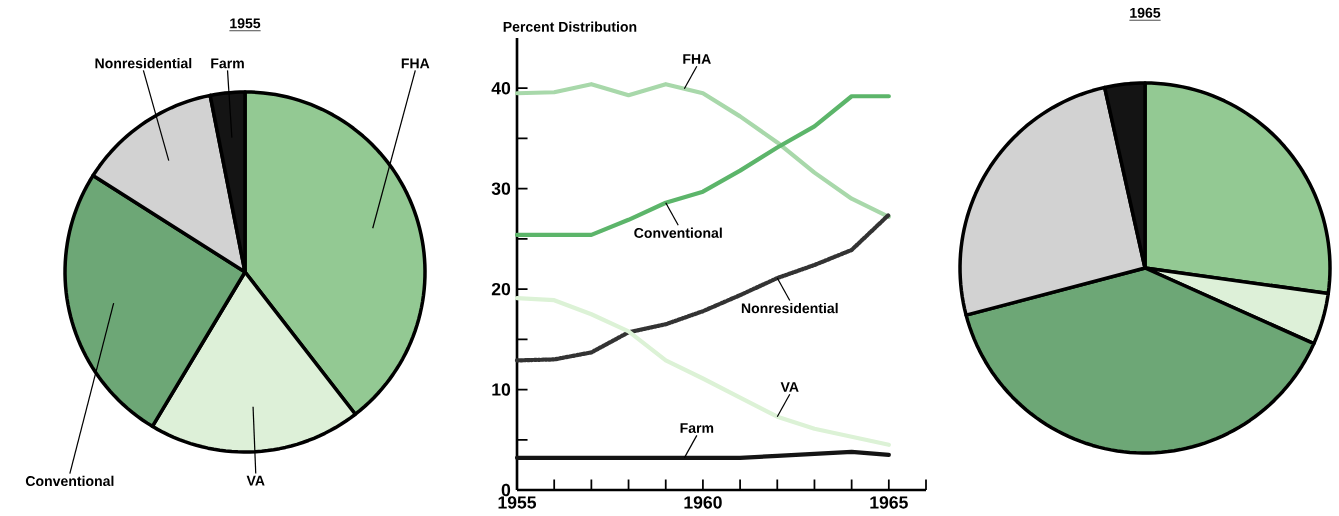 Image resolution: width=1339 pixels, height=516 pixels. Describe the element at coordinates (501, 188) in the screenshot. I see `y-tick-label: 30` at that location.